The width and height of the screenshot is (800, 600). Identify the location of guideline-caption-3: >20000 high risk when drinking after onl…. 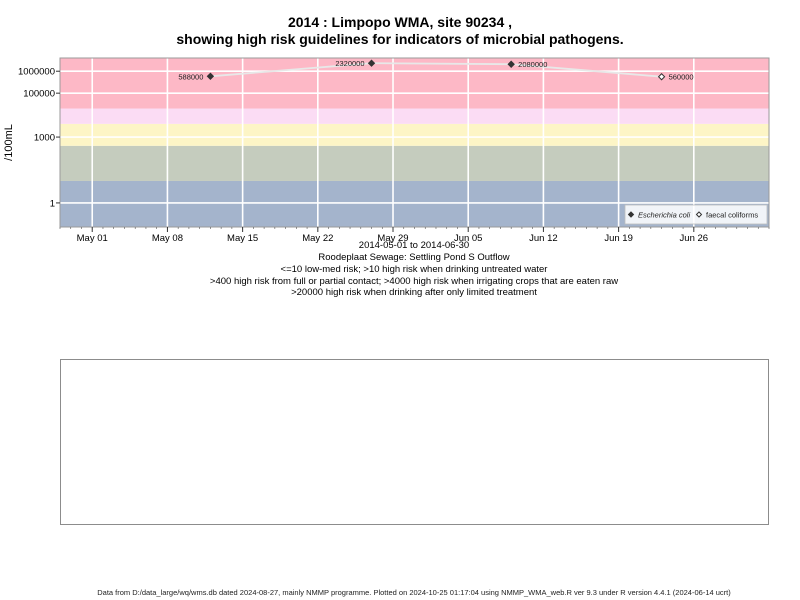
(414, 292).